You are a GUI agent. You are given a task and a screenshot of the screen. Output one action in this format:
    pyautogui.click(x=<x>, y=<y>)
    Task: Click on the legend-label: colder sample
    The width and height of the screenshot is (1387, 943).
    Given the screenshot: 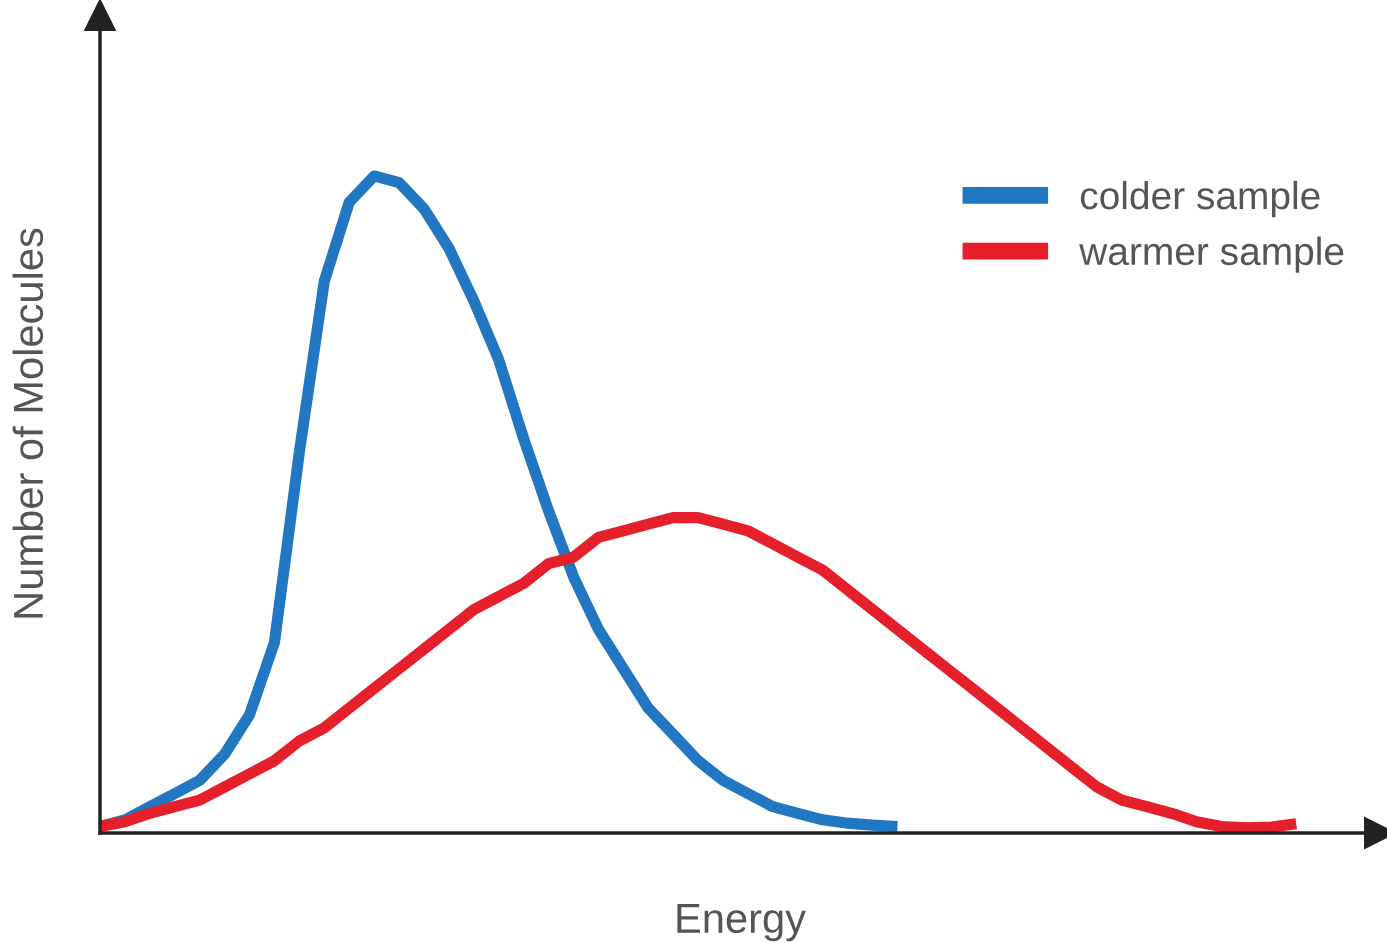 What is the action you would take?
    pyautogui.click(x=1200, y=199)
    